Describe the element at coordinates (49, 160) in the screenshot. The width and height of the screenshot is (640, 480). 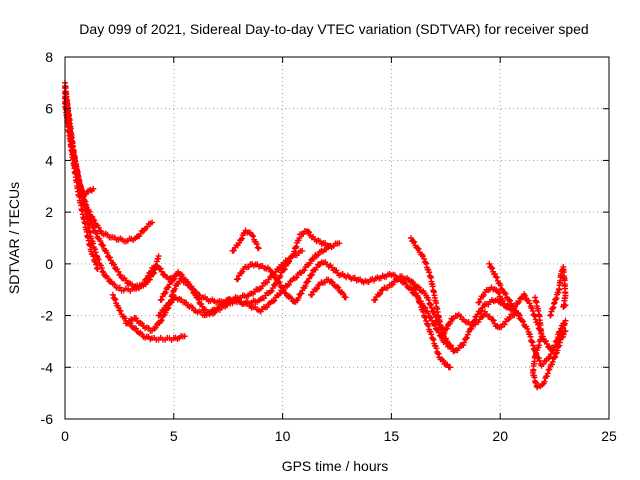
I see `y-tick-label: 4` at that location.